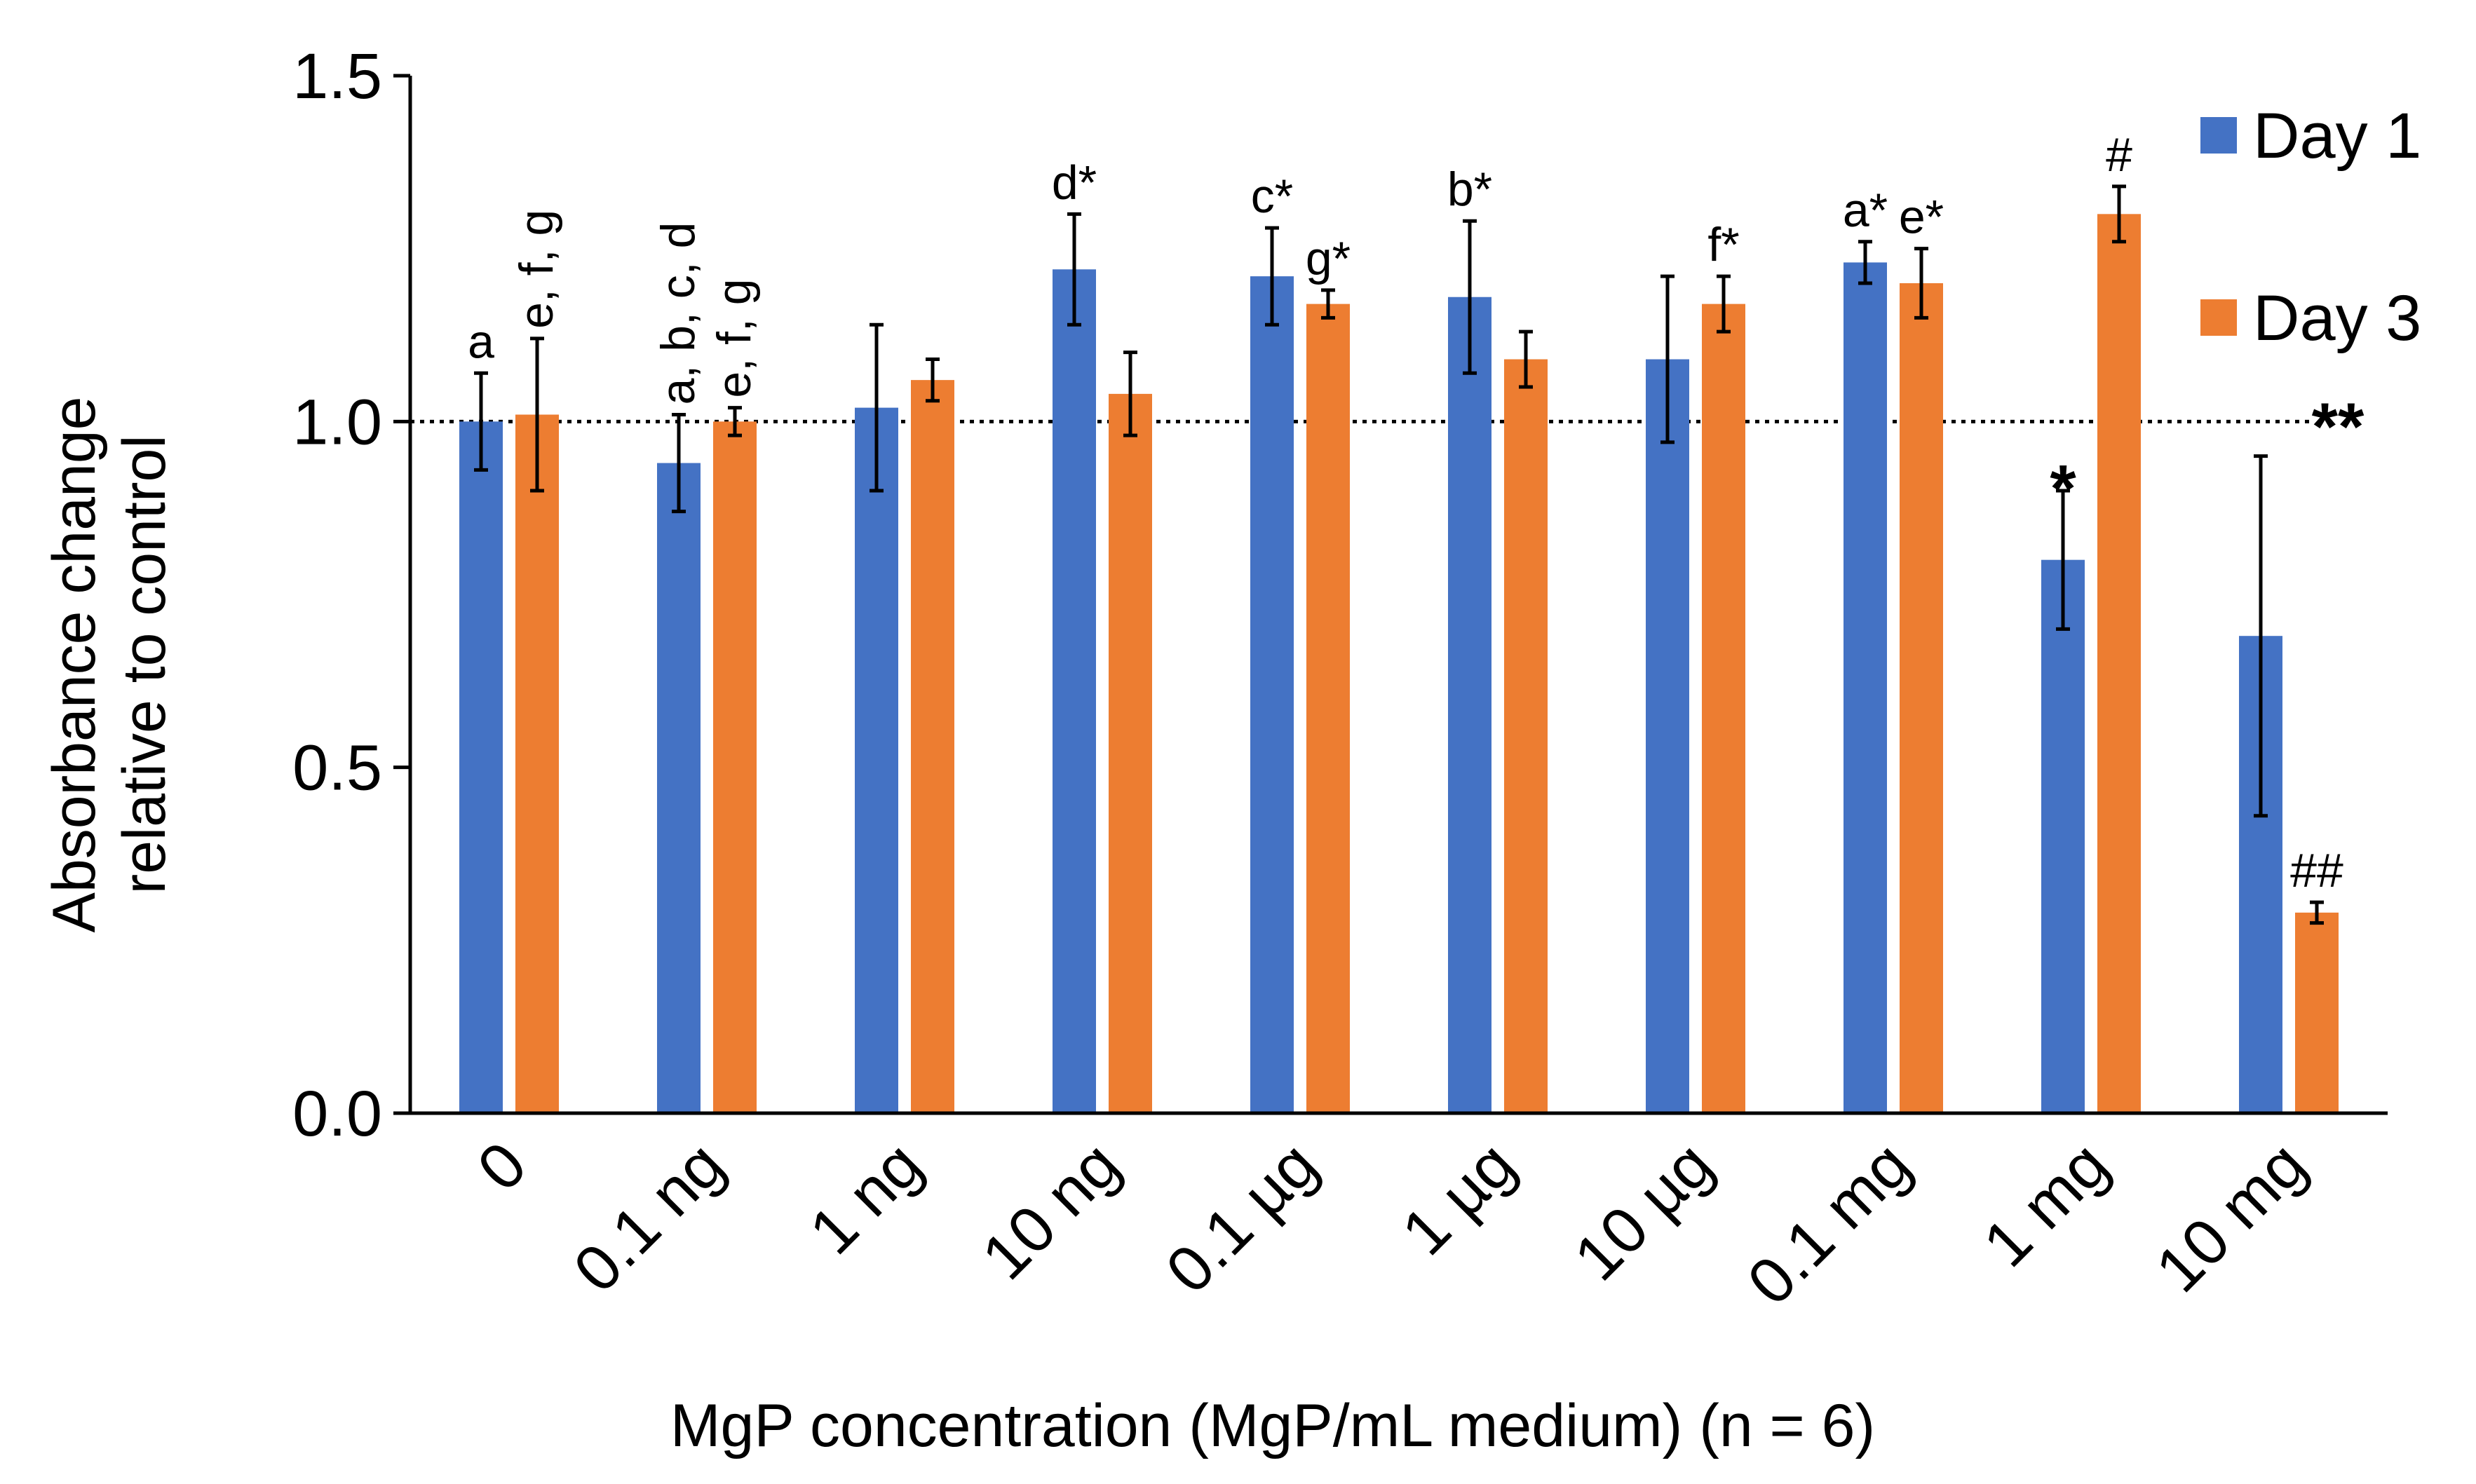 This screenshot has height=1484, width=2476. I want to click on legend-label: Day 3, so click(2337, 318).